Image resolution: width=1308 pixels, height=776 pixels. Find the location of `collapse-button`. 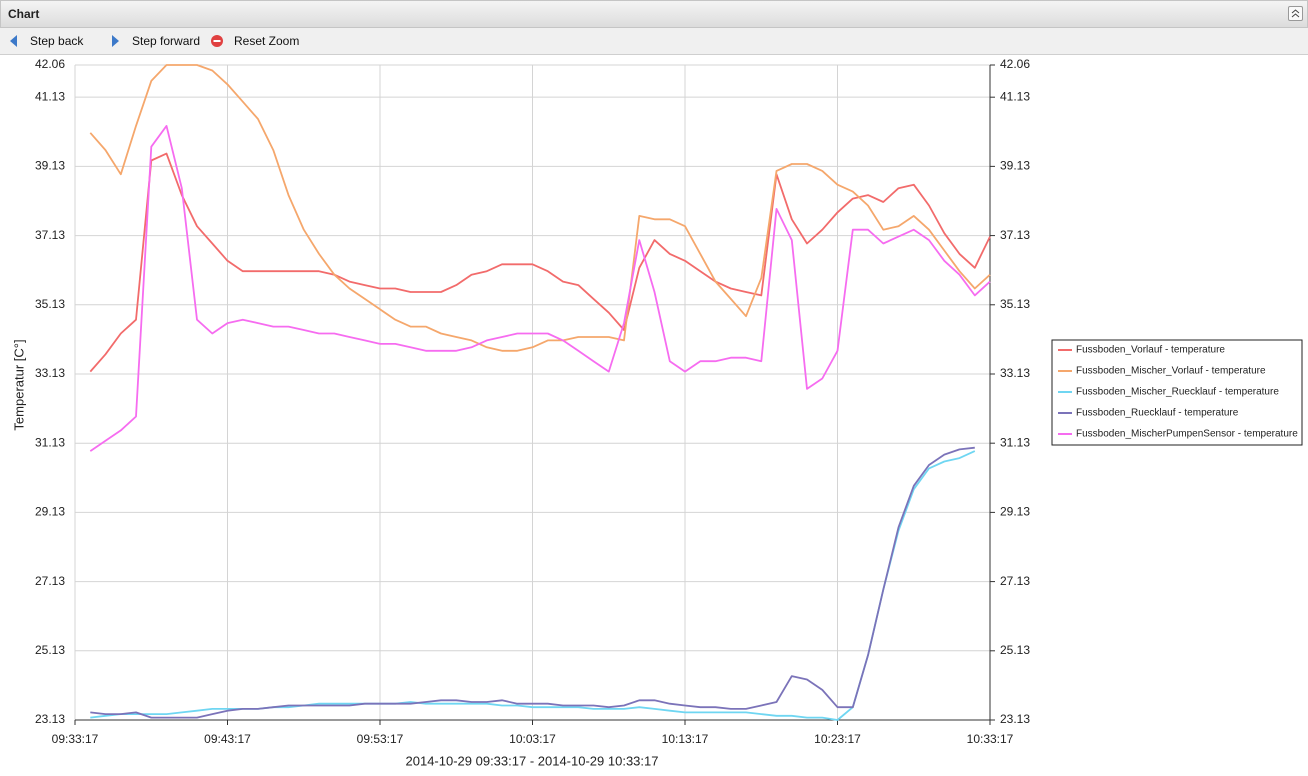

collapse-button is located at coordinates (1295, 13).